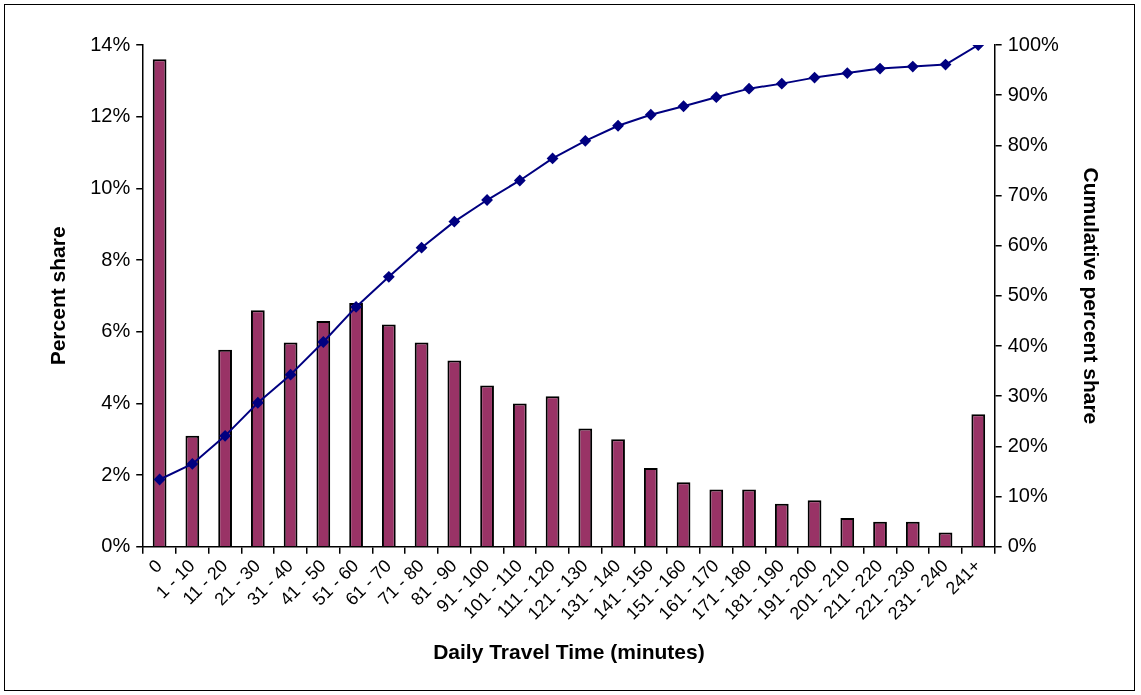 The width and height of the screenshot is (1141, 695). I want to click on y-tick-label: 4%, so click(116, 401).